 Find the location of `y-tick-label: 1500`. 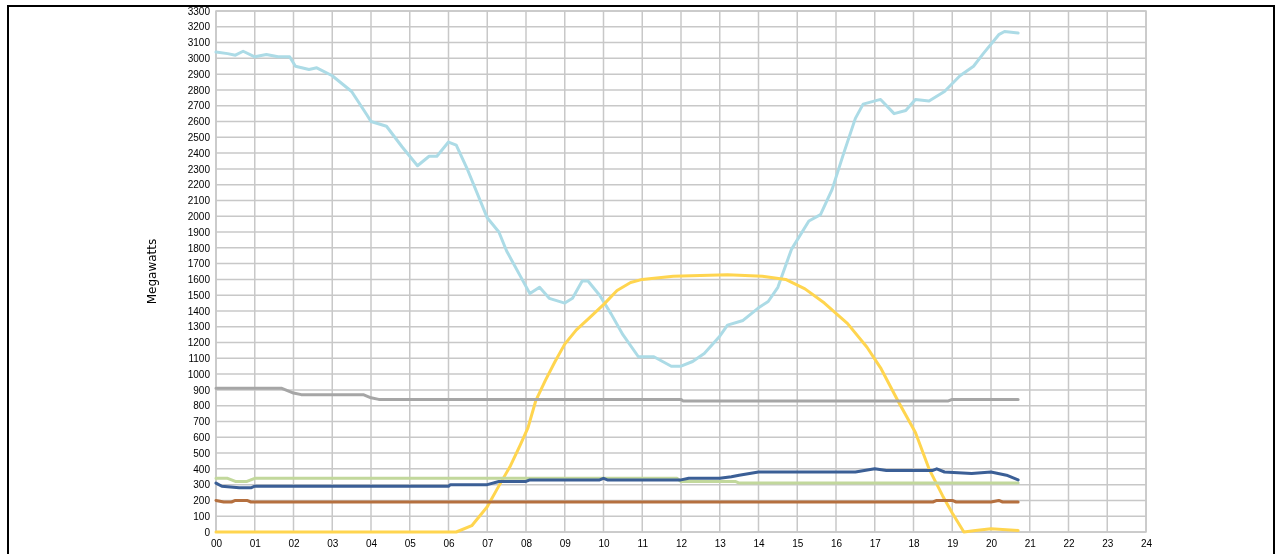

y-tick-label: 1500 is located at coordinates (199, 295).